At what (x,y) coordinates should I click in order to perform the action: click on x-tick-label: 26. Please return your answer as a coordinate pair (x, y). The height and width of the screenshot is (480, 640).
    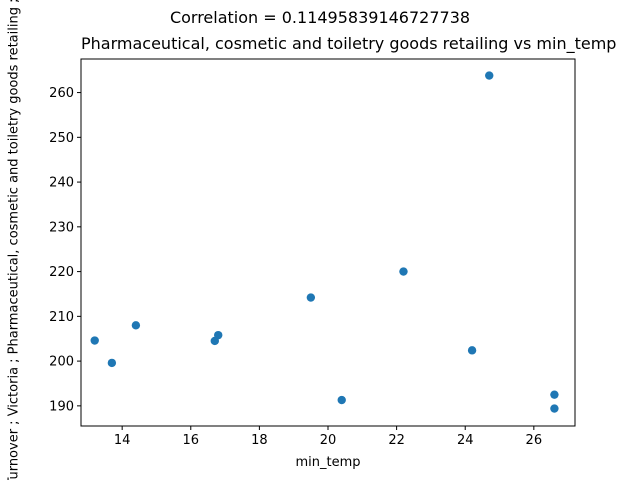
    Looking at the image, I should click on (534, 440).